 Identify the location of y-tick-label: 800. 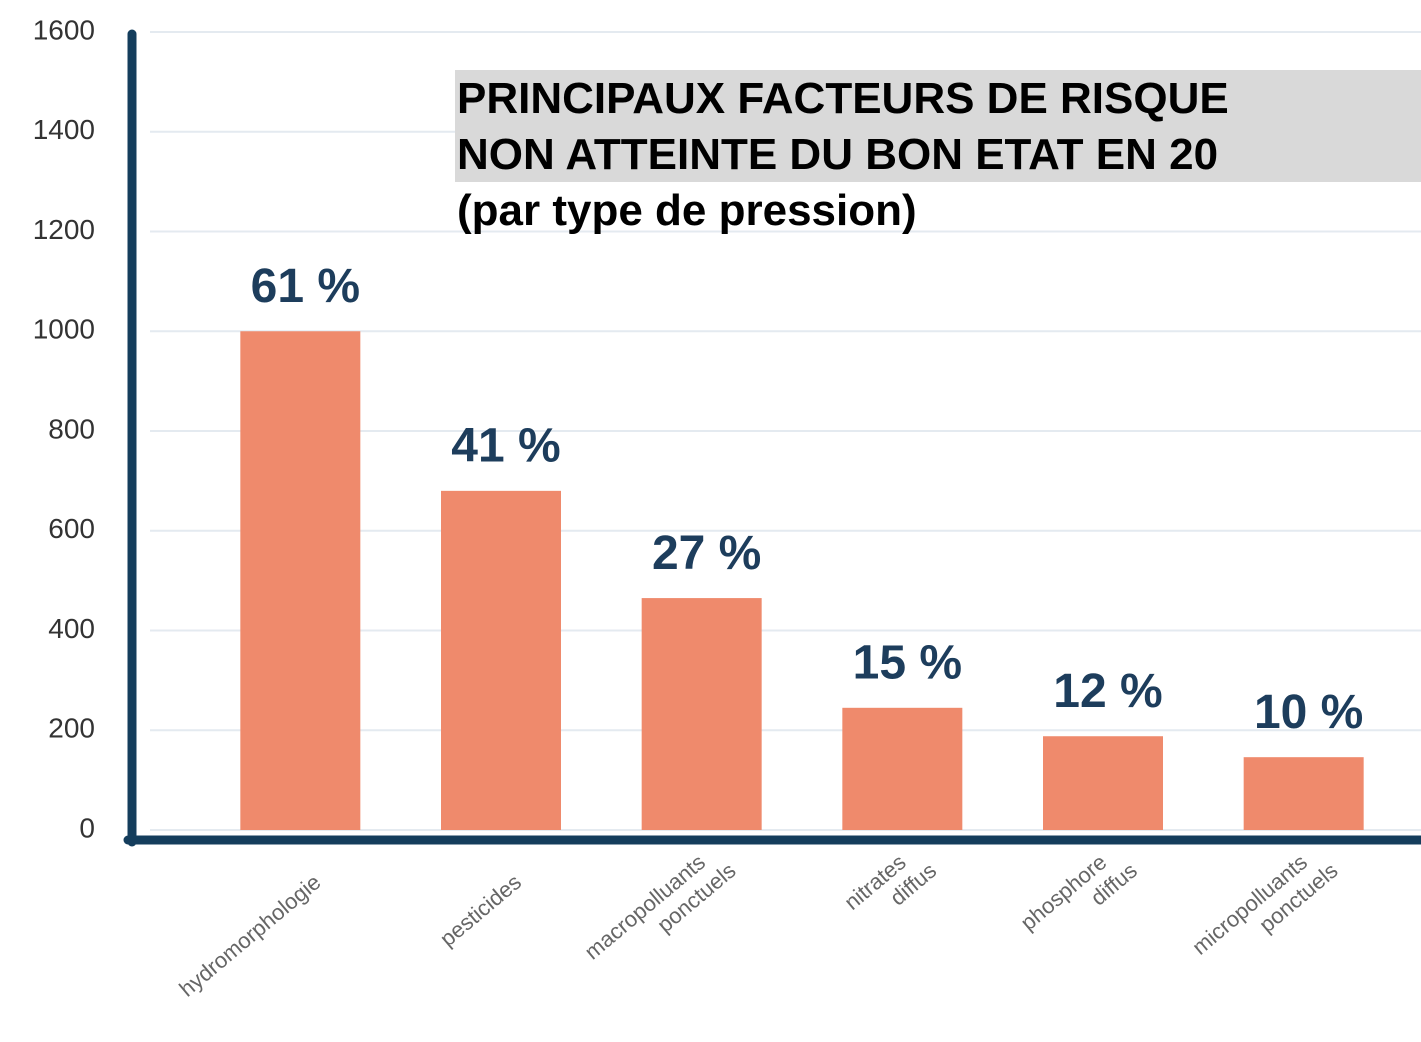
(71, 428).